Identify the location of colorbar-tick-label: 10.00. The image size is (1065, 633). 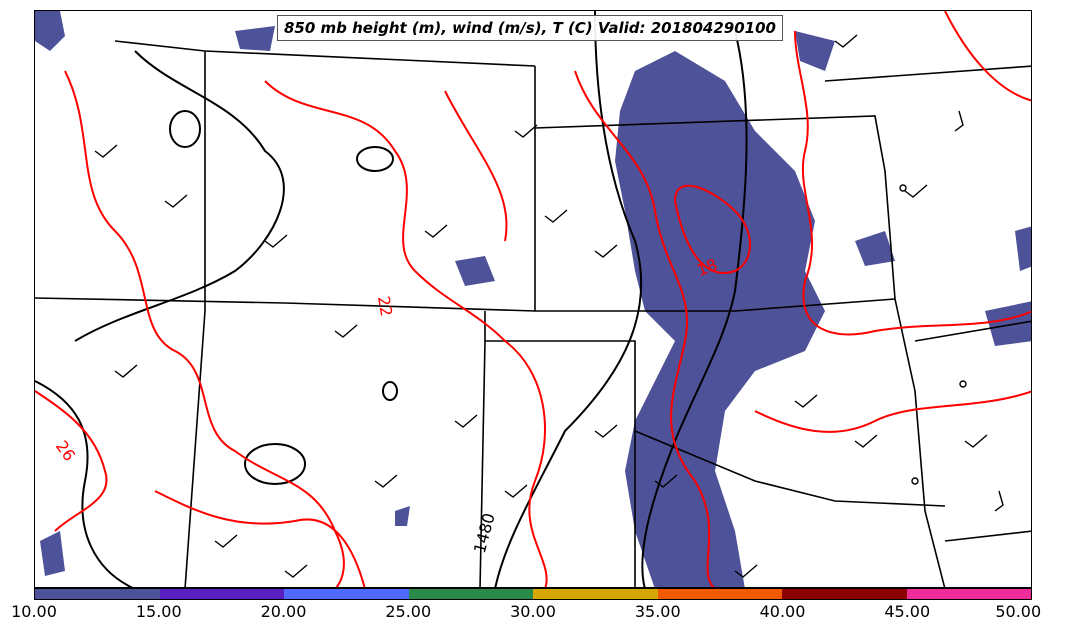
(34, 611).